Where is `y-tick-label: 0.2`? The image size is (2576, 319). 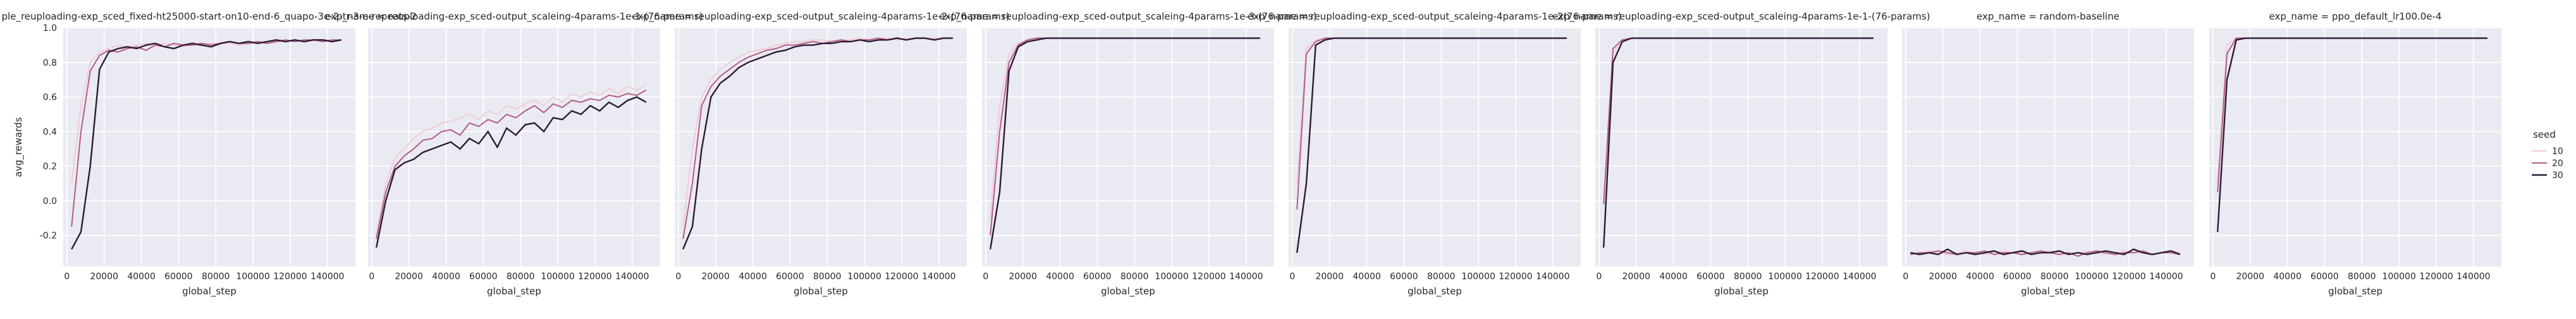 y-tick-label: 0.2 is located at coordinates (50, 167).